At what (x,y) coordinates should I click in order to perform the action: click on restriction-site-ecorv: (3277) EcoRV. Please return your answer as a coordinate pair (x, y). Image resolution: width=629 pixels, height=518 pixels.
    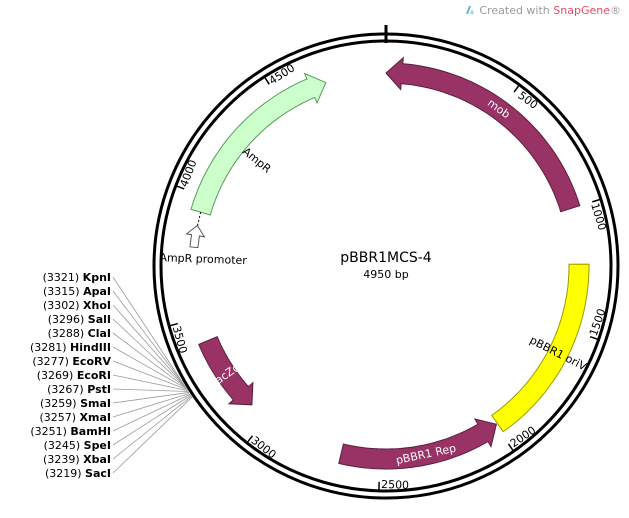
    Looking at the image, I should click on (71, 361).